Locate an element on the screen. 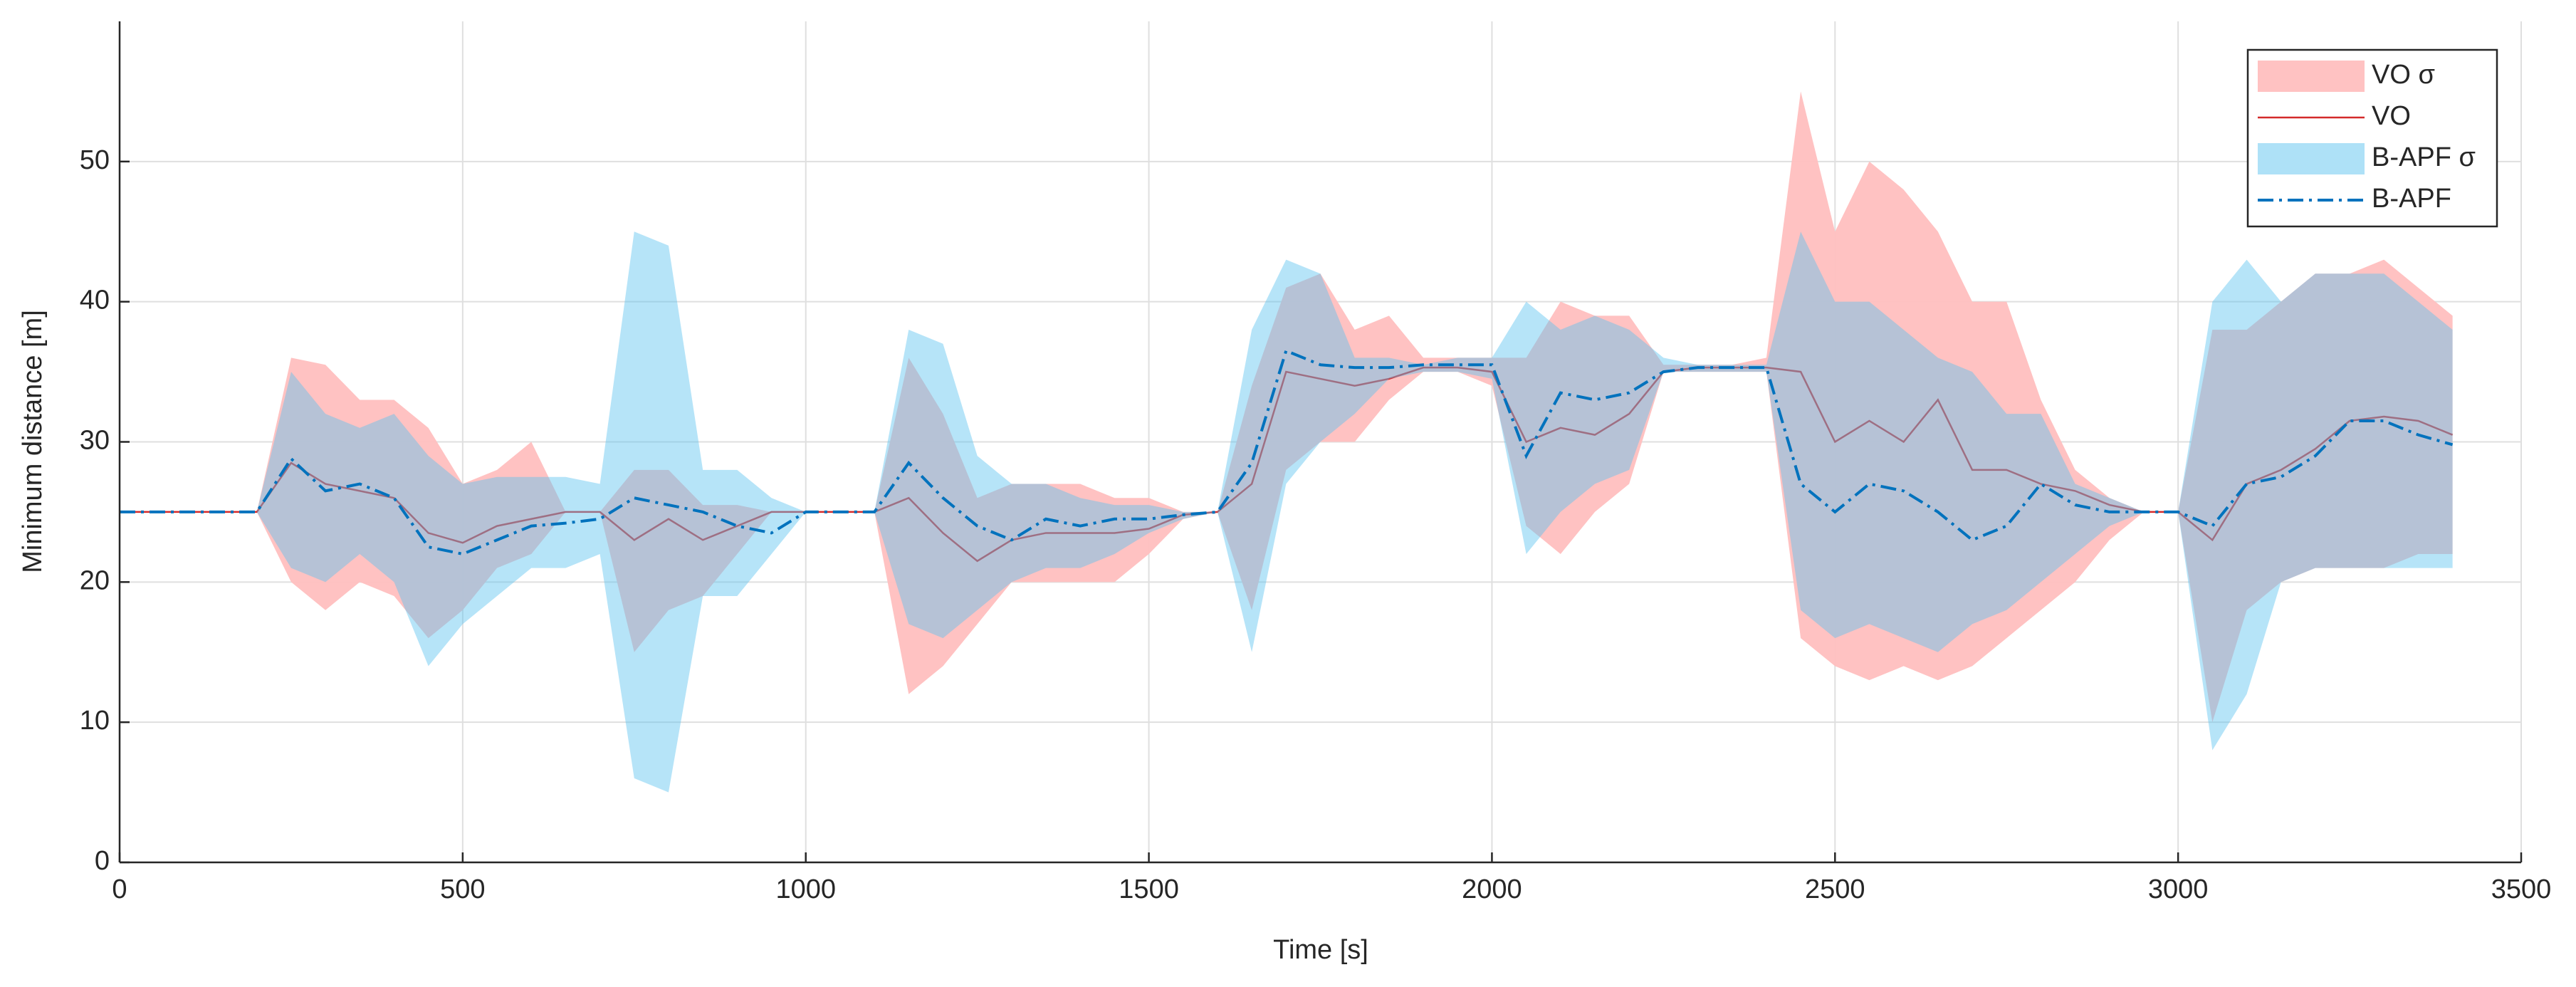 The image size is (2576, 987). x-tick-label: 3000 is located at coordinates (2178, 889).